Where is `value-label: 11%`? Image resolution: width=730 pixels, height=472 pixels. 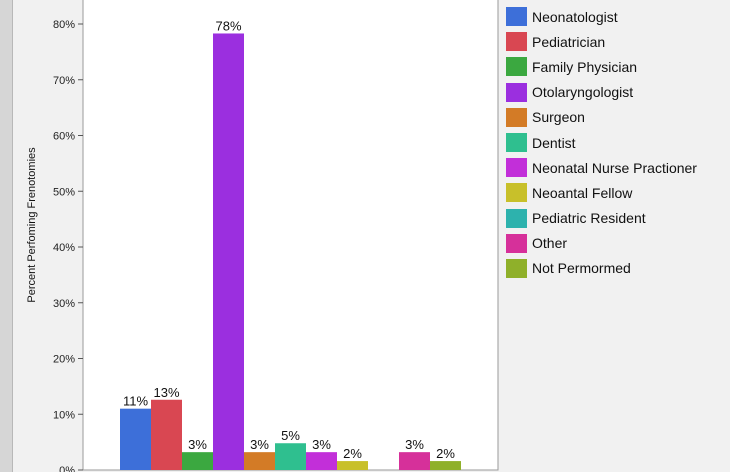 value-label: 11% is located at coordinates (135, 401).